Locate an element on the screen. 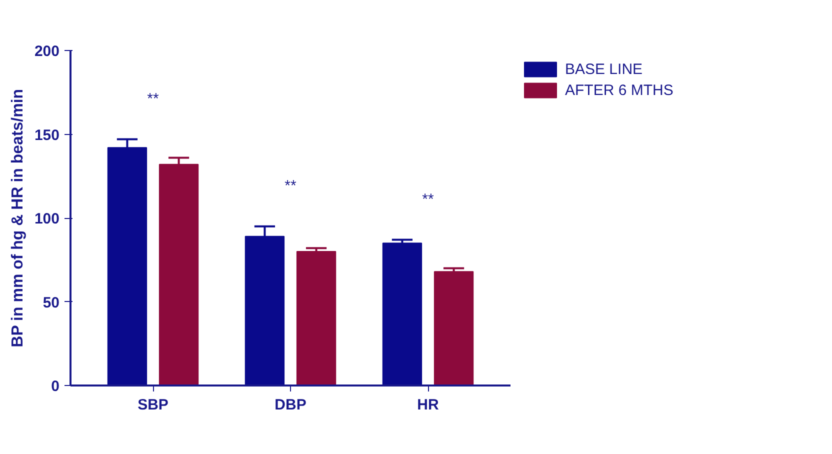 The width and height of the screenshot is (832, 454). y-tick-label: 50 is located at coordinates (51, 303).